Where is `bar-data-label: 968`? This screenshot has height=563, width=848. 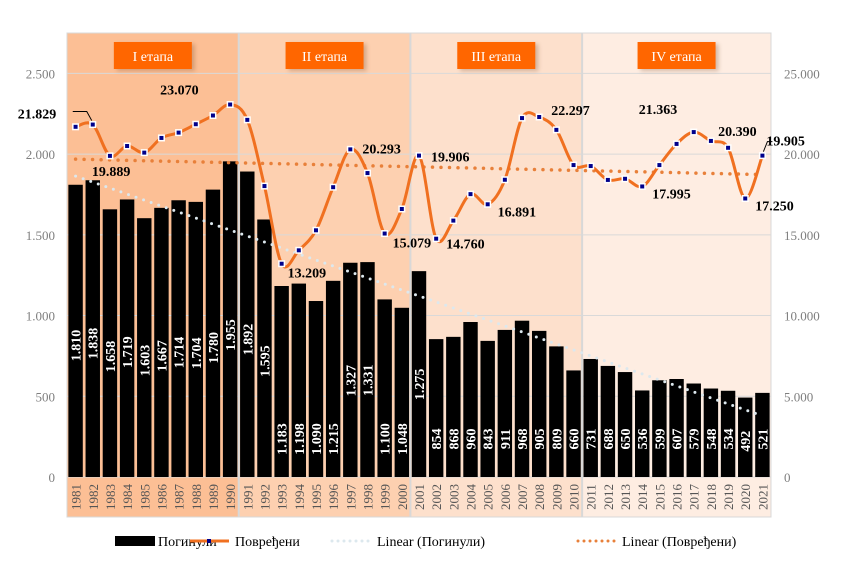
bar-data-label: 968 is located at coordinates (523, 439).